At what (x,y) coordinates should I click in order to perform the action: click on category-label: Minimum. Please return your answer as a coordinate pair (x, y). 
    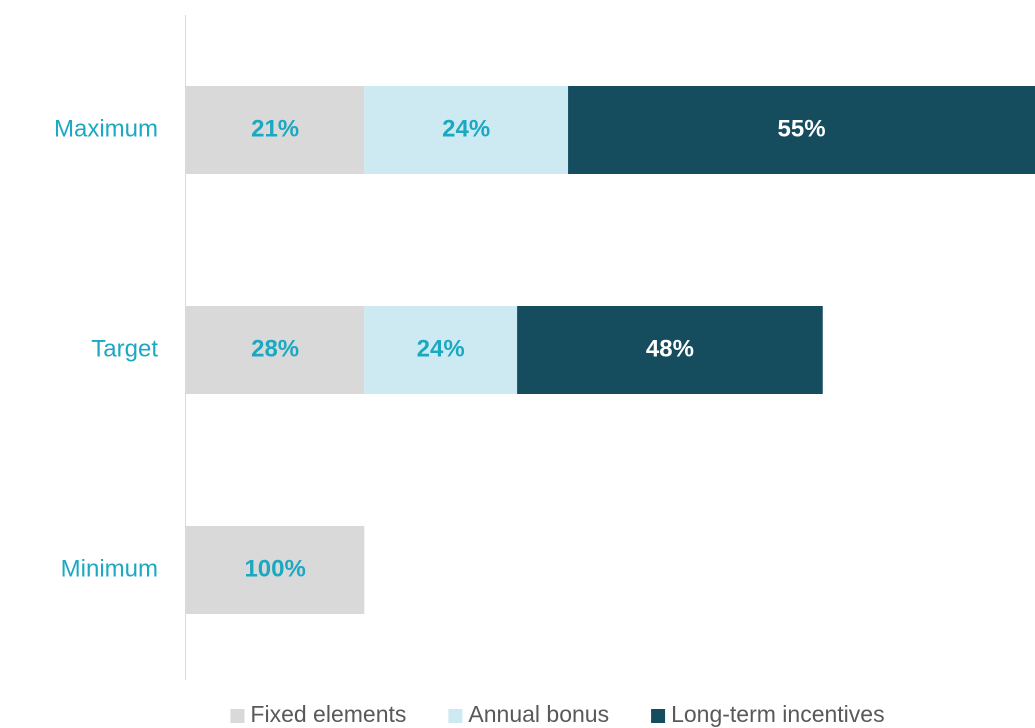
    Looking at the image, I should click on (109, 568).